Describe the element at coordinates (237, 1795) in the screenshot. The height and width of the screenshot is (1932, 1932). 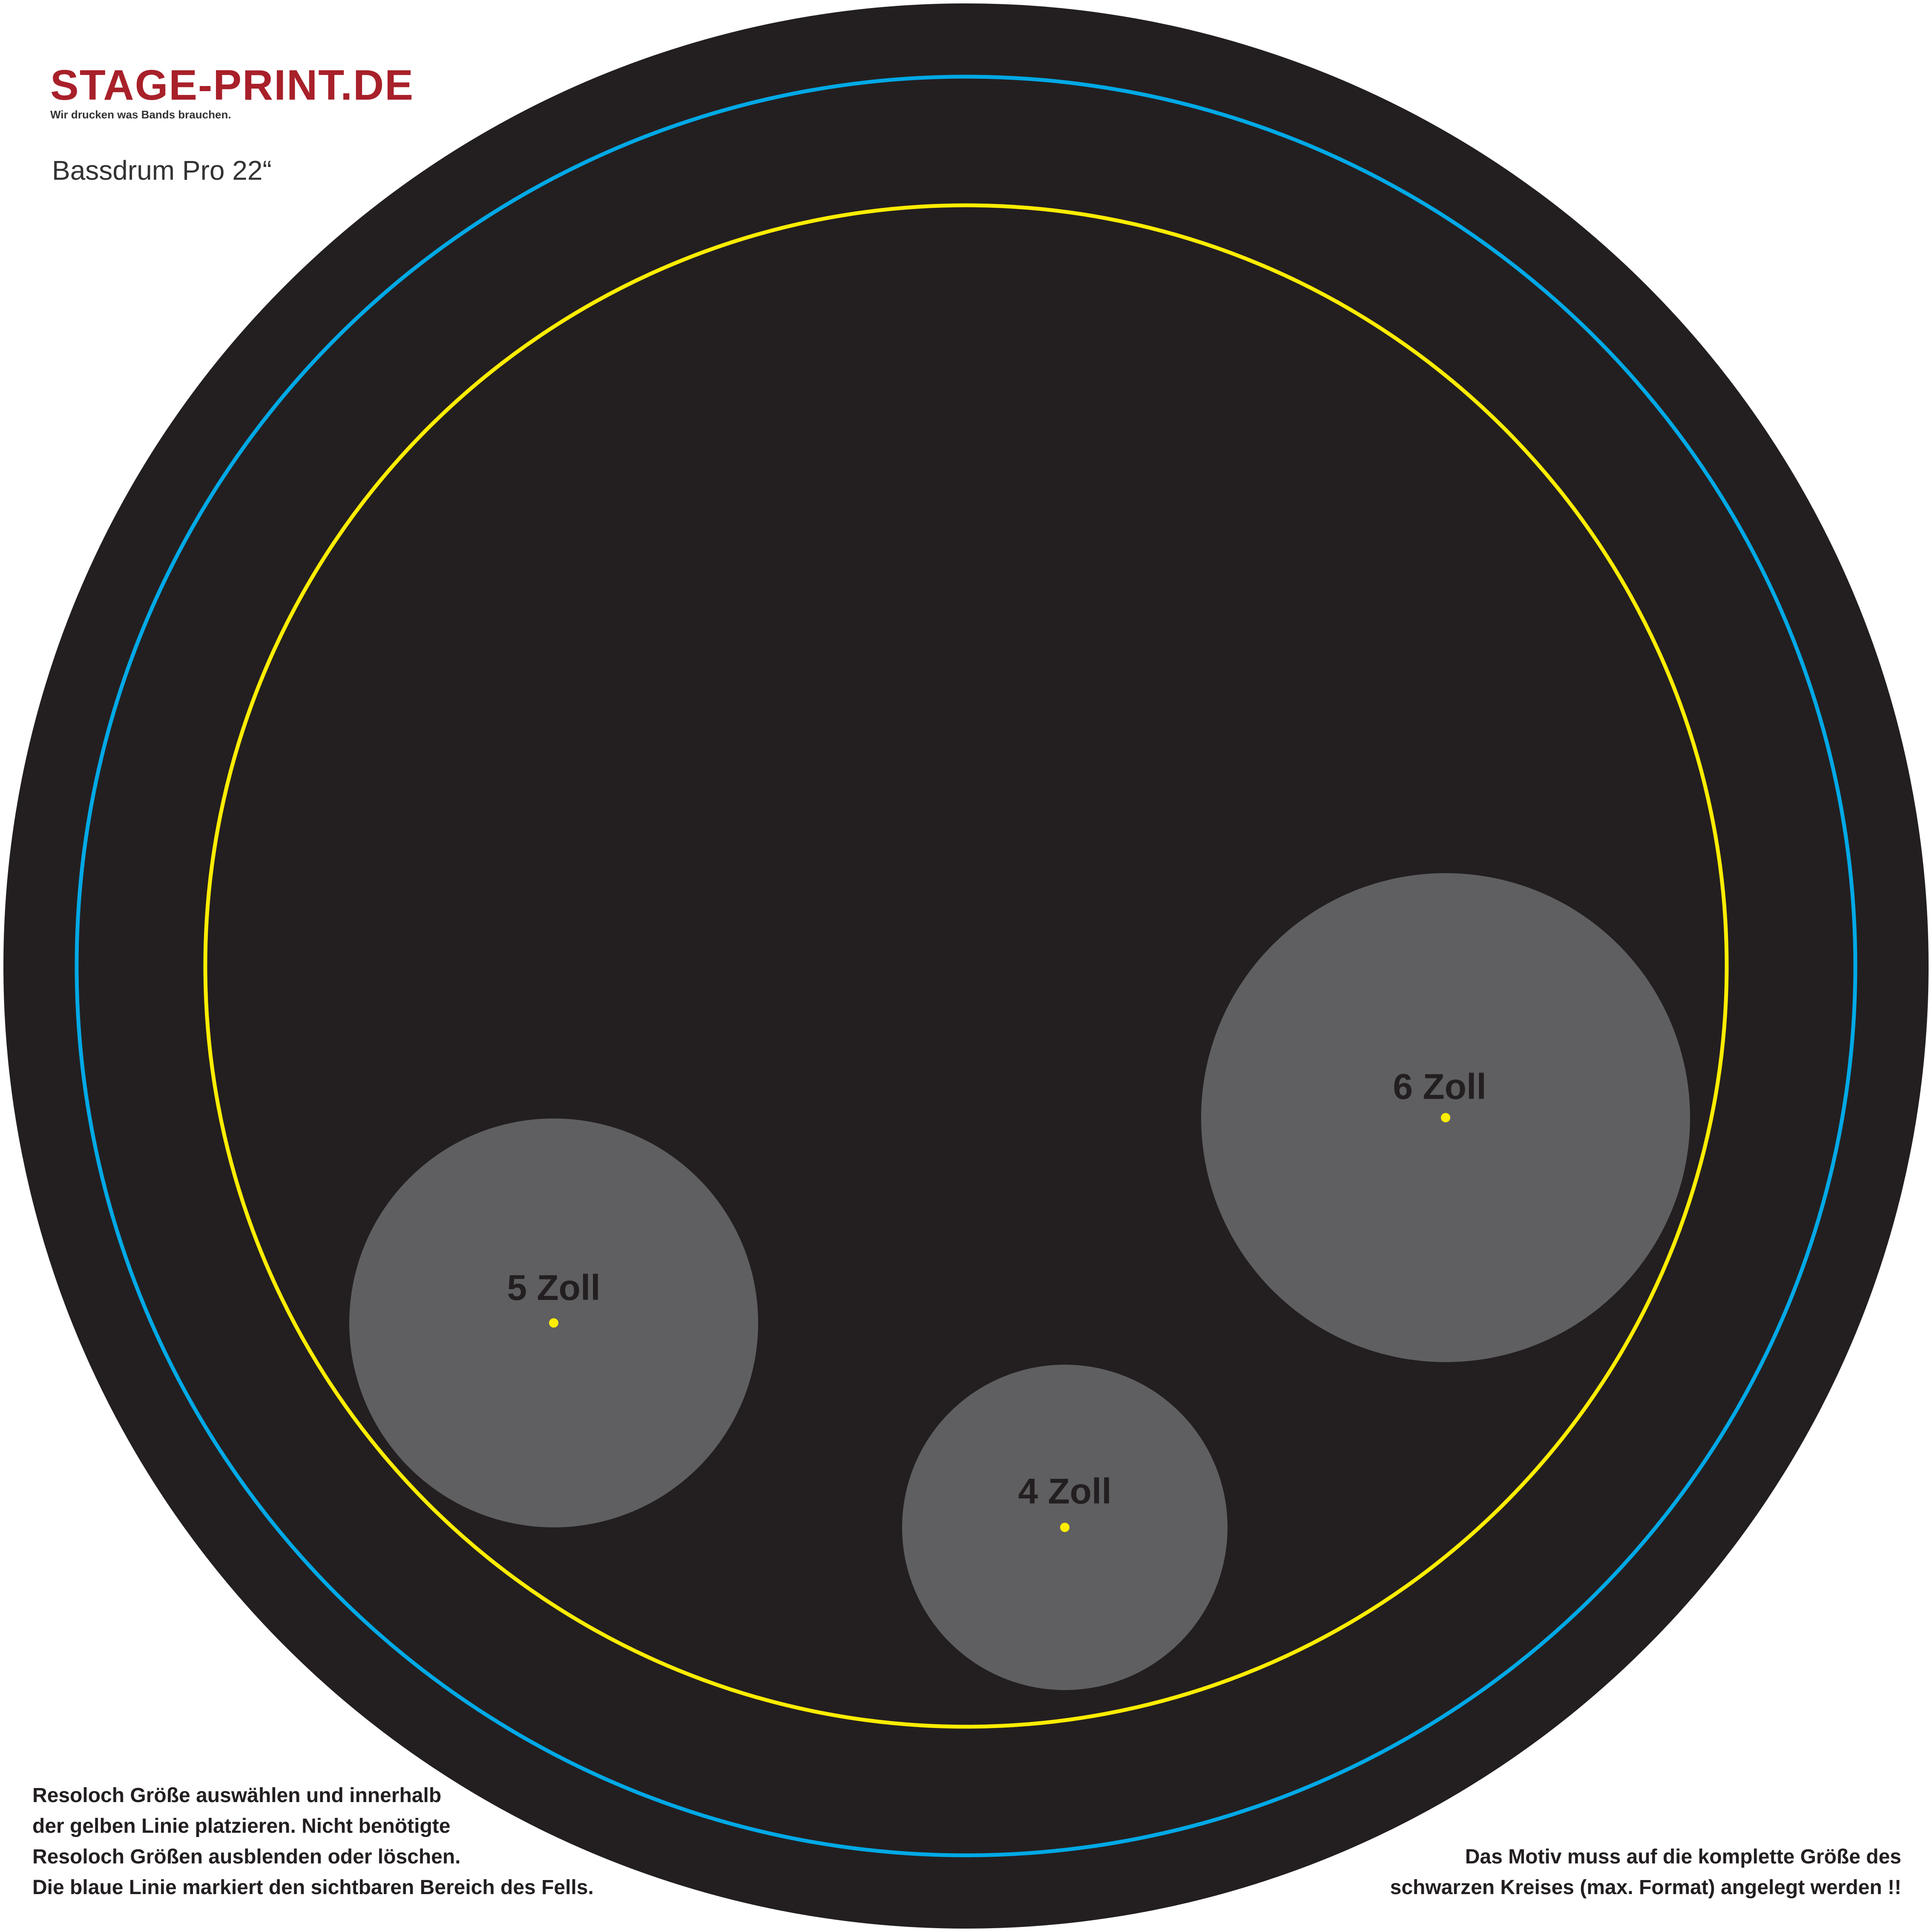
I see `instruction-line: Resoloch Größe auswählen und innerhalb` at that location.